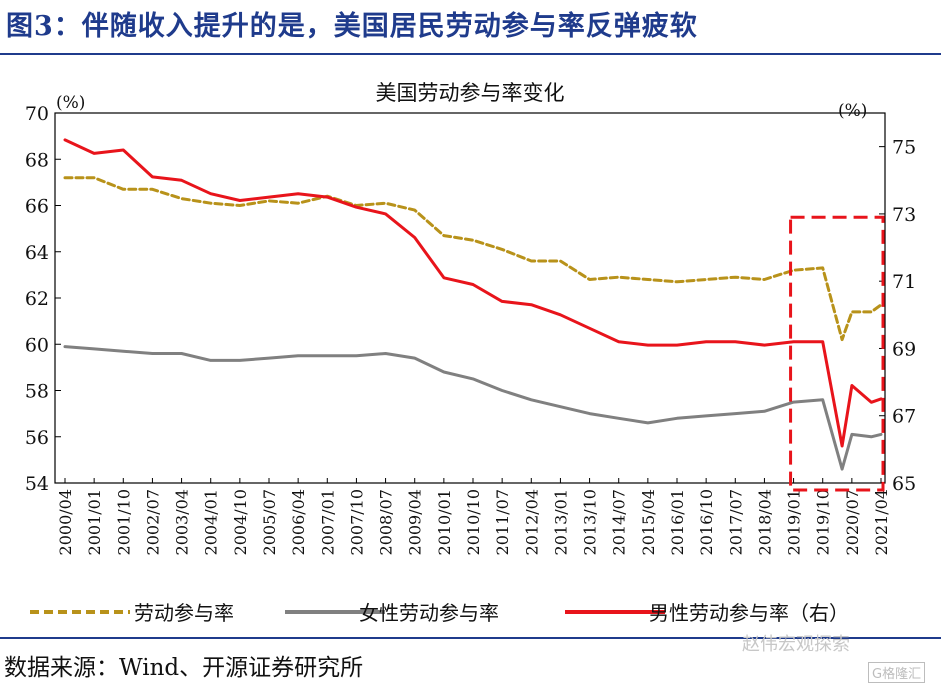 The height and width of the screenshot is (688, 941). I want to click on x-tick-label: 2005/07, so click(269, 522).